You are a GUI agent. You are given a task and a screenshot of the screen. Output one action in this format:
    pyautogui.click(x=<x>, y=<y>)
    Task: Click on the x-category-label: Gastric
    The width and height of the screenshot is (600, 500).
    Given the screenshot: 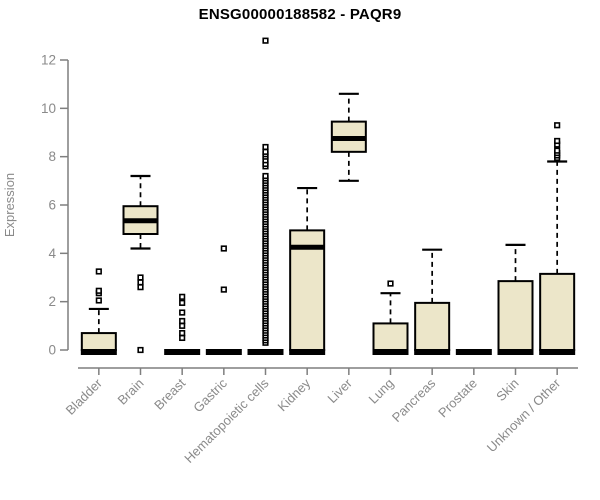 What is the action you would take?
    pyautogui.click(x=210, y=395)
    